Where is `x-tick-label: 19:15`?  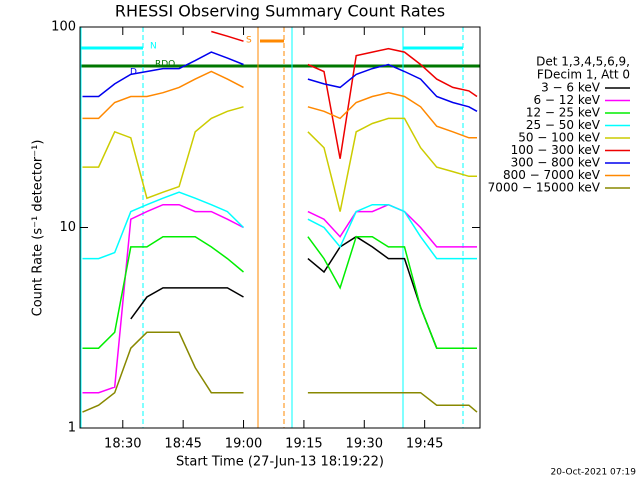
x-tick-label: 19:15 is located at coordinates (303, 444).